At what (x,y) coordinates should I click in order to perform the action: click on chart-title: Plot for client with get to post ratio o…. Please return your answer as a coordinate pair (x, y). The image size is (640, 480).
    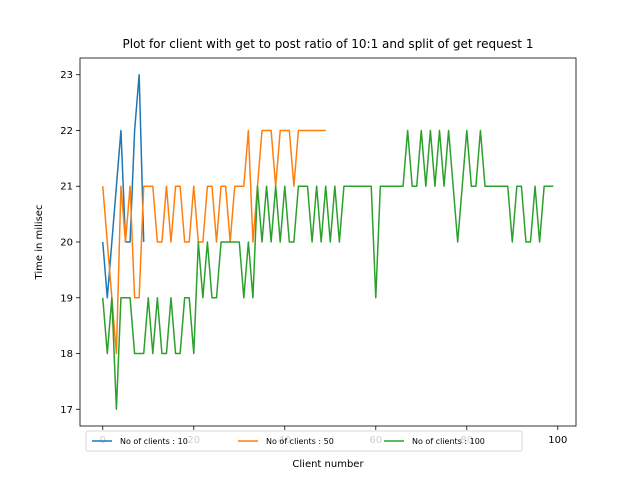
    Looking at the image, I should click on (328, 44).